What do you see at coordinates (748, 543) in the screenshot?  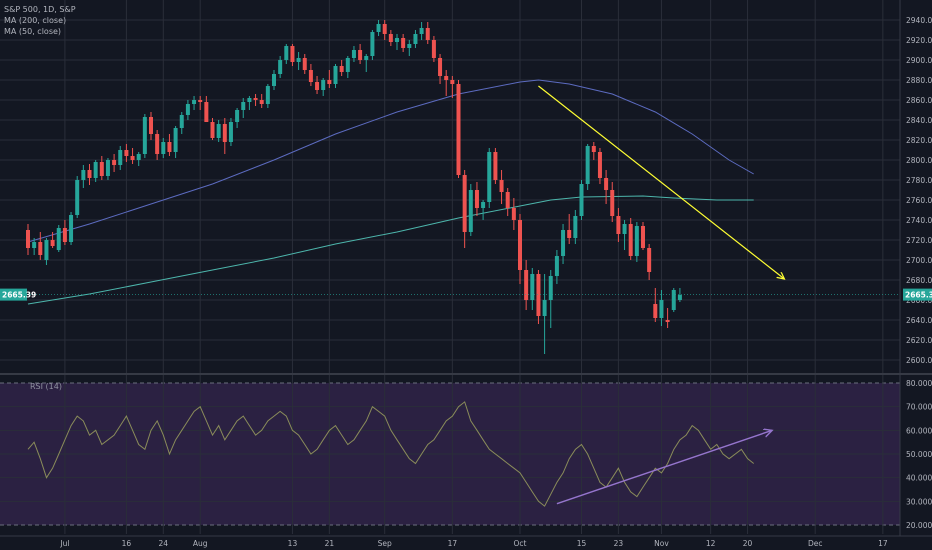 I see `x-tick-label: 20` at bounding box center [748, 543].